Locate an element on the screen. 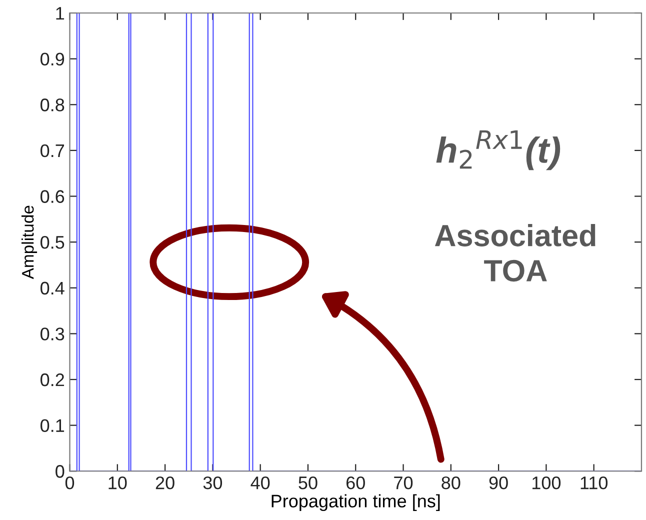 This screenshot has width=646, height=520. annotation: h$_{2}$$^{Rx1}$(t) is located at coordinates (498, 150).